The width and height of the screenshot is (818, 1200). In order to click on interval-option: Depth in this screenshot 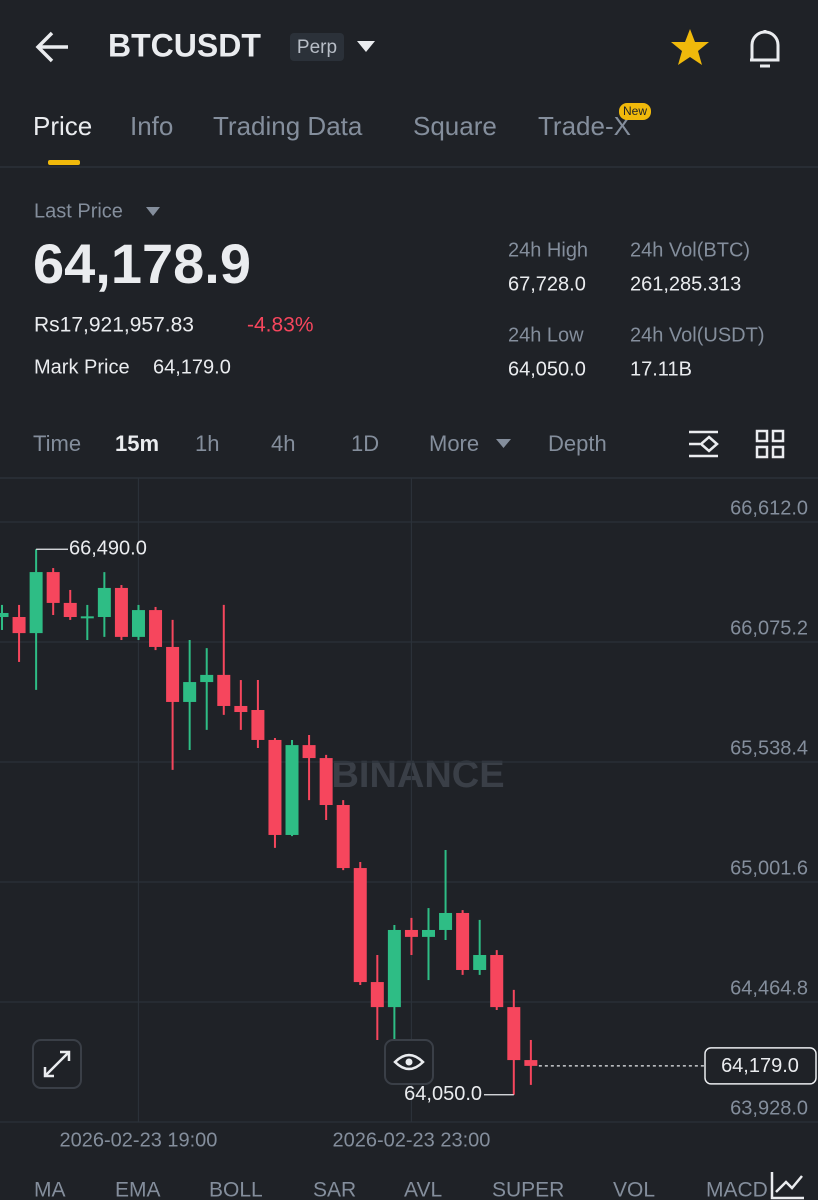, I will do `click(577, 443)`.